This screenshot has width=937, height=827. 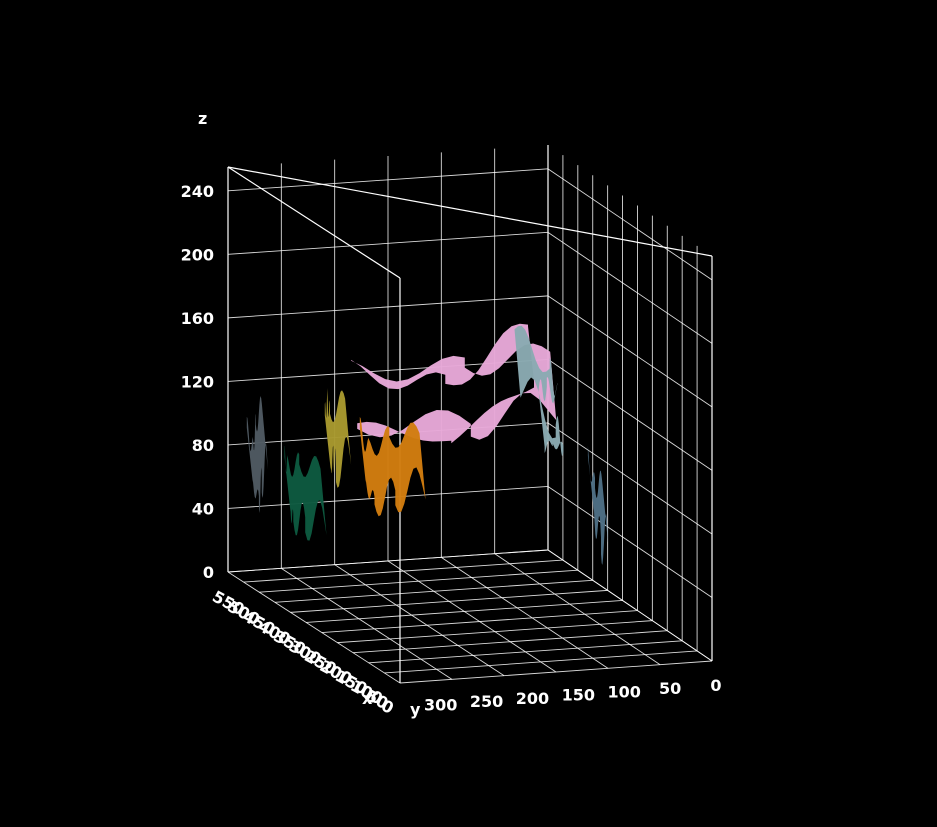 I want to click on y-axis-title: y, so click(x=415, y=709).